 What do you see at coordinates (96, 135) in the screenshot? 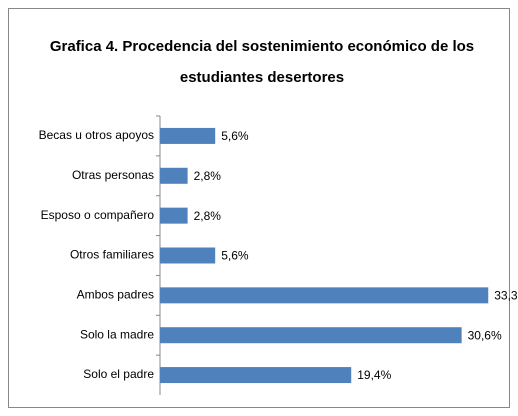
I see `y-tick-label: Becas u otros apoyos` at bounding box center [96, 135].